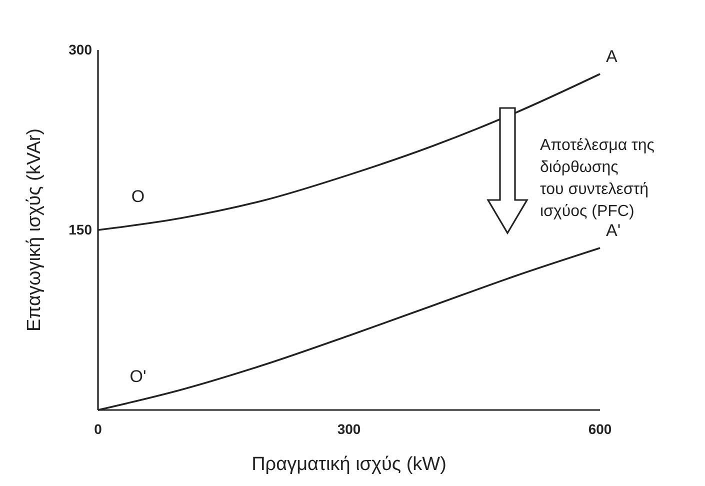 This screenshot has height=486, width=705. Describe the element at coordinates (349, 464) in the screenshot. I see `x-axis-title: Πραγματική ισχύς (kW)` at that location.